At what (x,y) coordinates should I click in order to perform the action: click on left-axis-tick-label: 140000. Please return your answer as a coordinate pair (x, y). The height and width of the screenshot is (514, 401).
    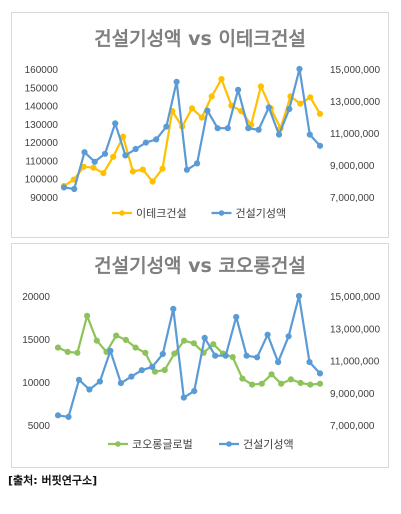
    Looking at the image, I should click on (42, 107).